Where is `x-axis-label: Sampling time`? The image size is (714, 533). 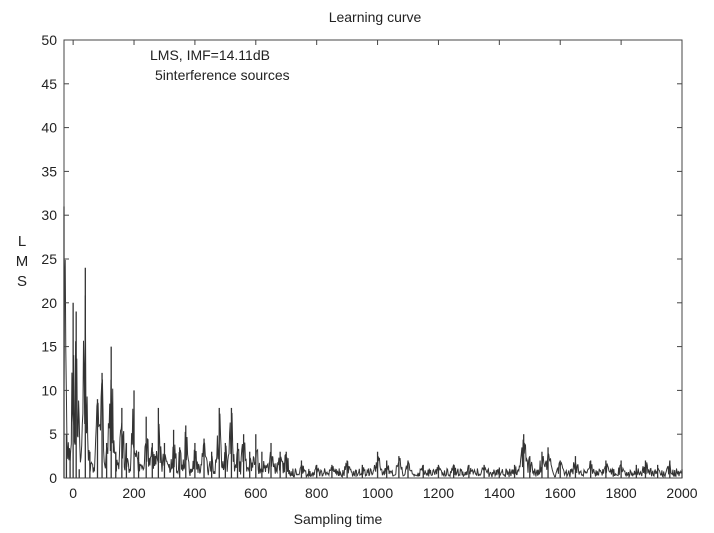
x-axis-label: Sampling time is located at coordinates (338, 519).